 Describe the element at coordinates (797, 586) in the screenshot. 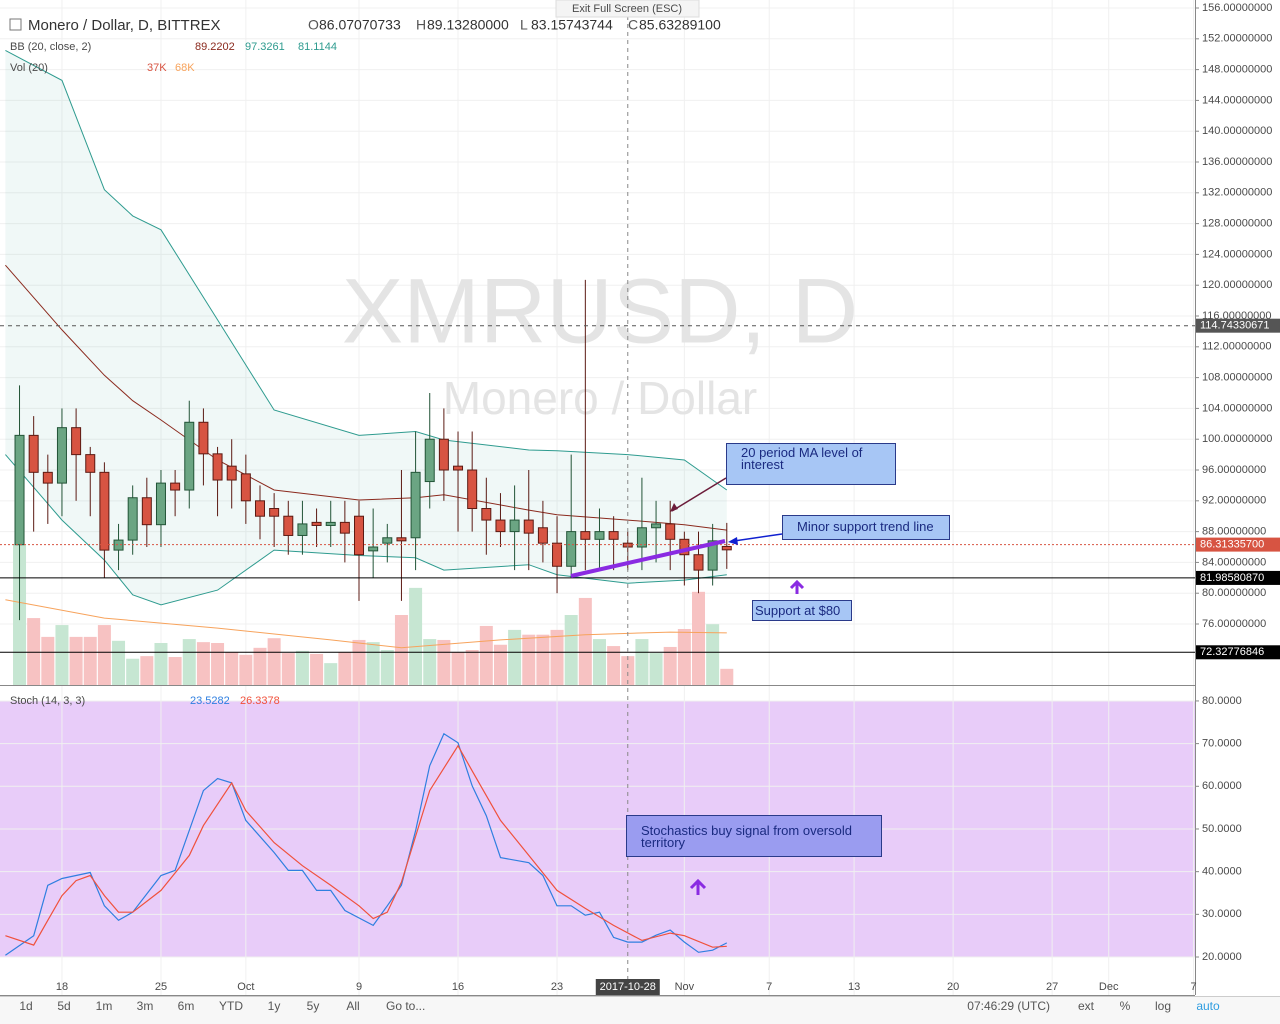

I see `up-arrow` at that location.